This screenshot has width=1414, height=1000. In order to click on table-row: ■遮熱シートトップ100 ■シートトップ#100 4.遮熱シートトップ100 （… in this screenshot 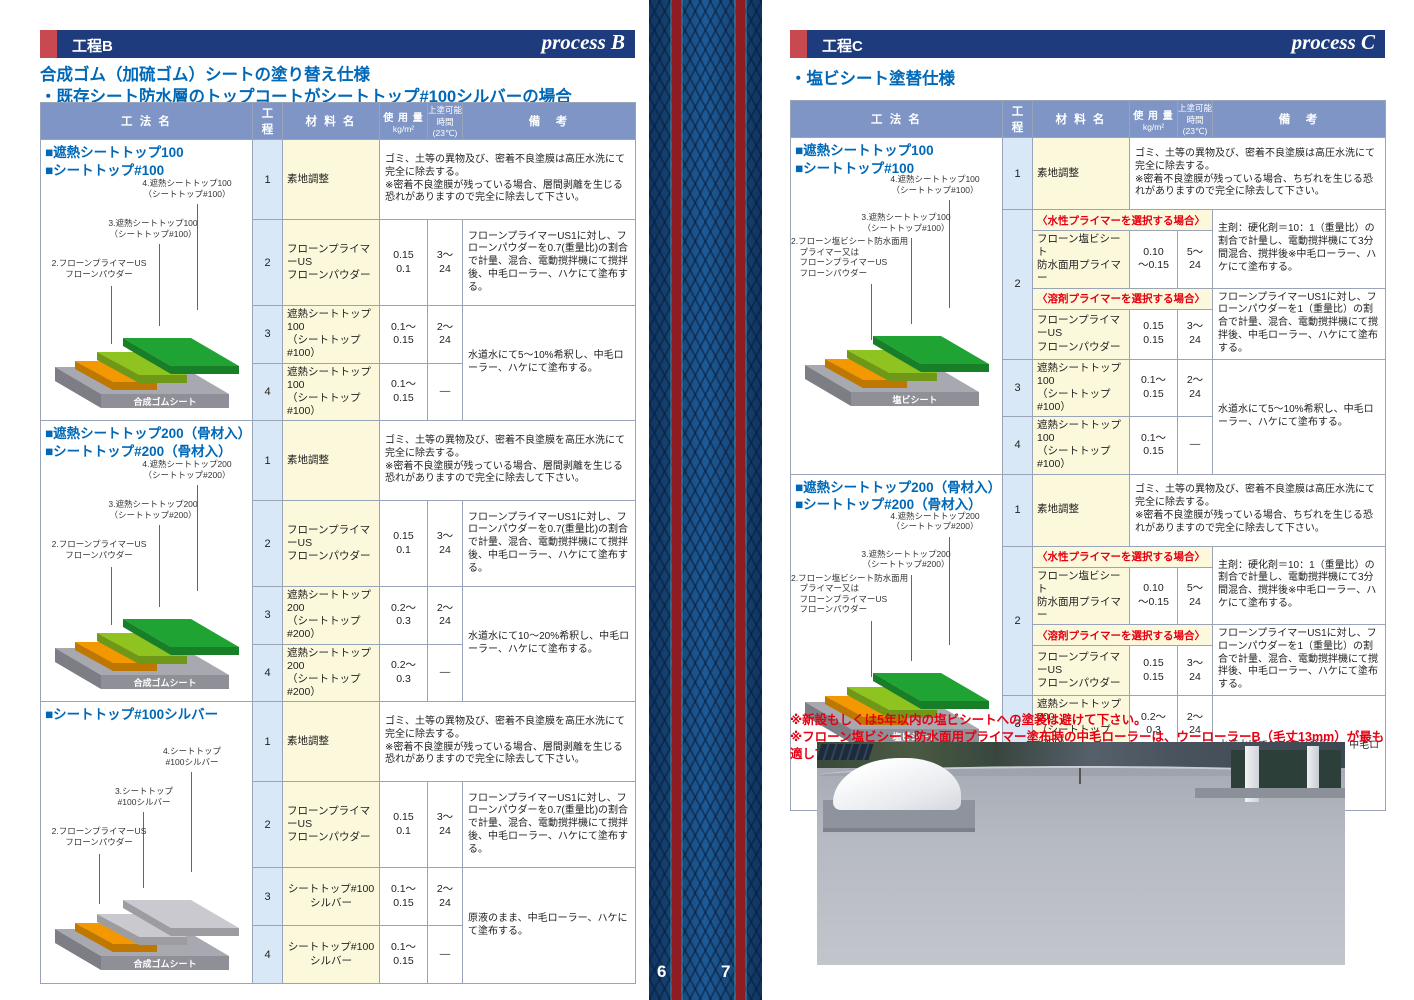, I will do `click(338, 280)`.